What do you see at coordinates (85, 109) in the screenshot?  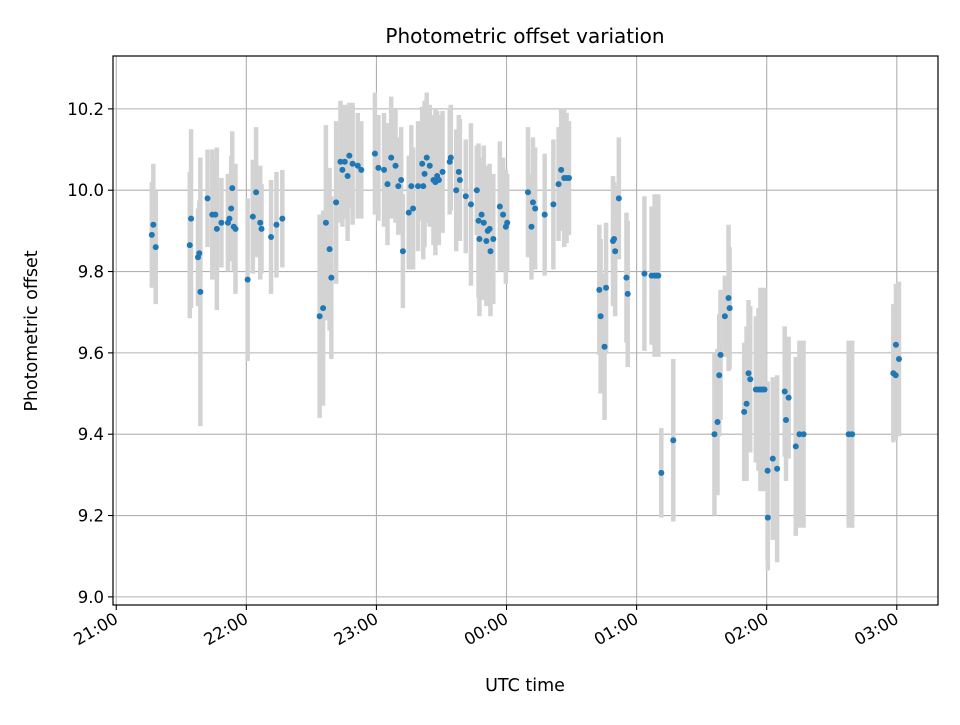 I see `y-tick-label: 10.2` at bounding box center [85, 109].